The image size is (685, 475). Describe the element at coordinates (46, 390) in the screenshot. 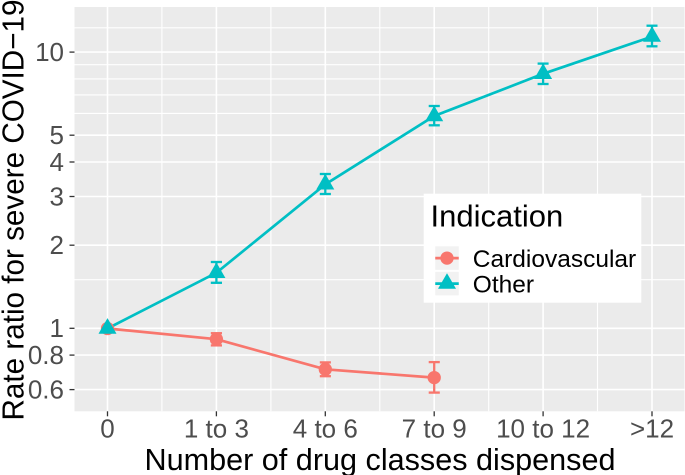

I see `svg-text: 0.6` at that location.